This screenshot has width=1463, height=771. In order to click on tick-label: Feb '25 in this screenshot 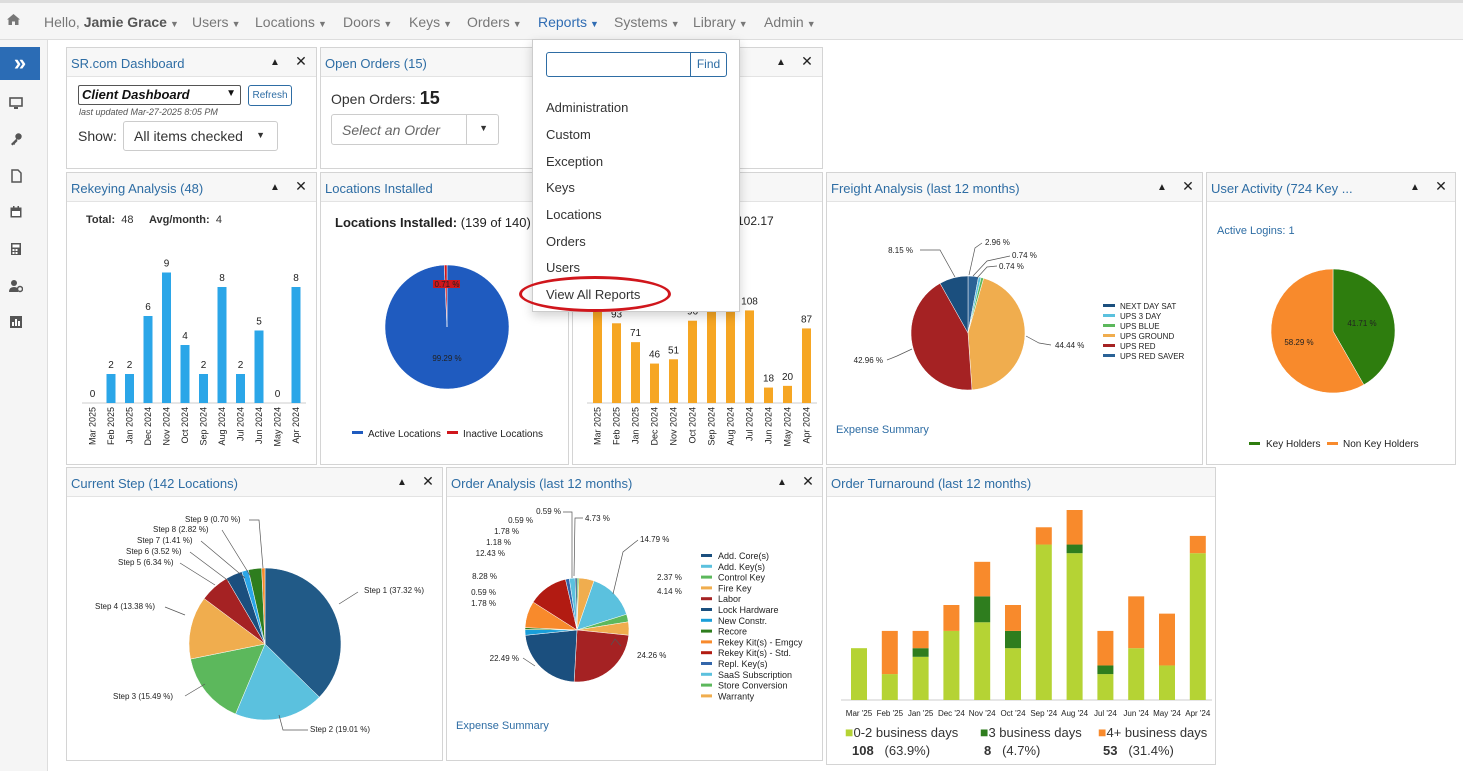, I will do `click(890, 713)`.